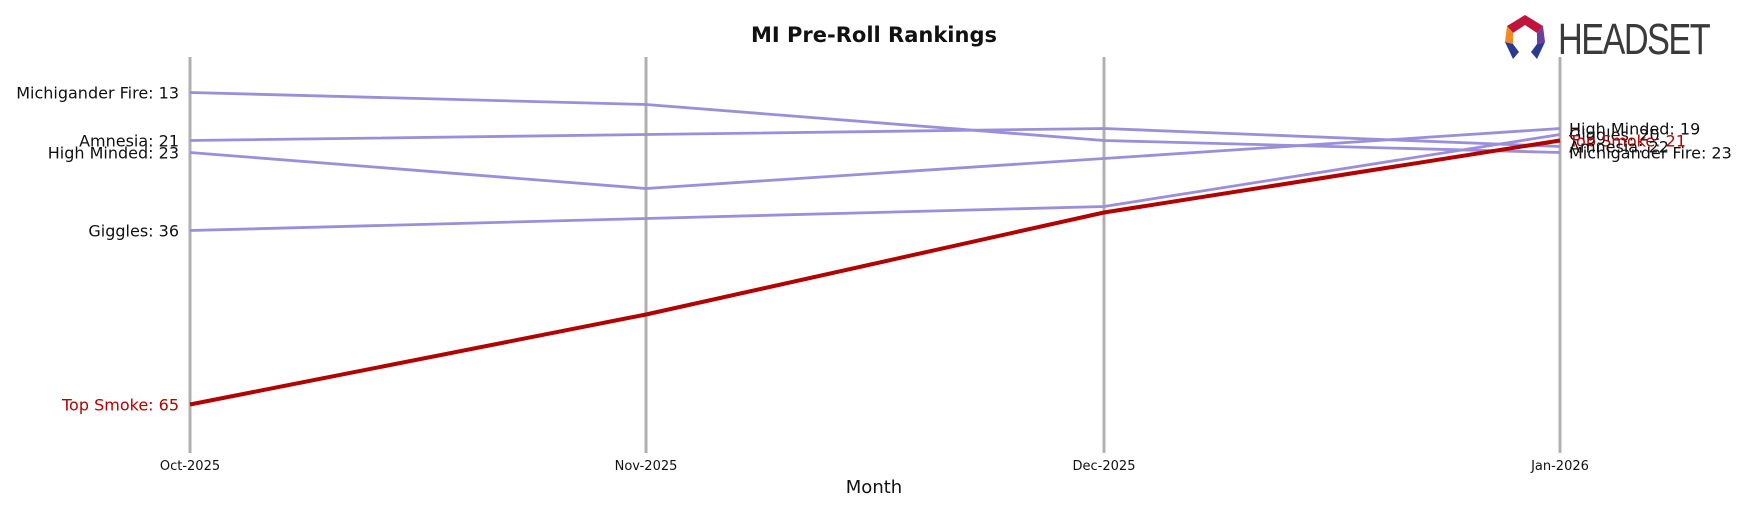 This screenshot has height=507, width=1748. I want to click on x-tick-label: Oct-2025, so click(190, 466).